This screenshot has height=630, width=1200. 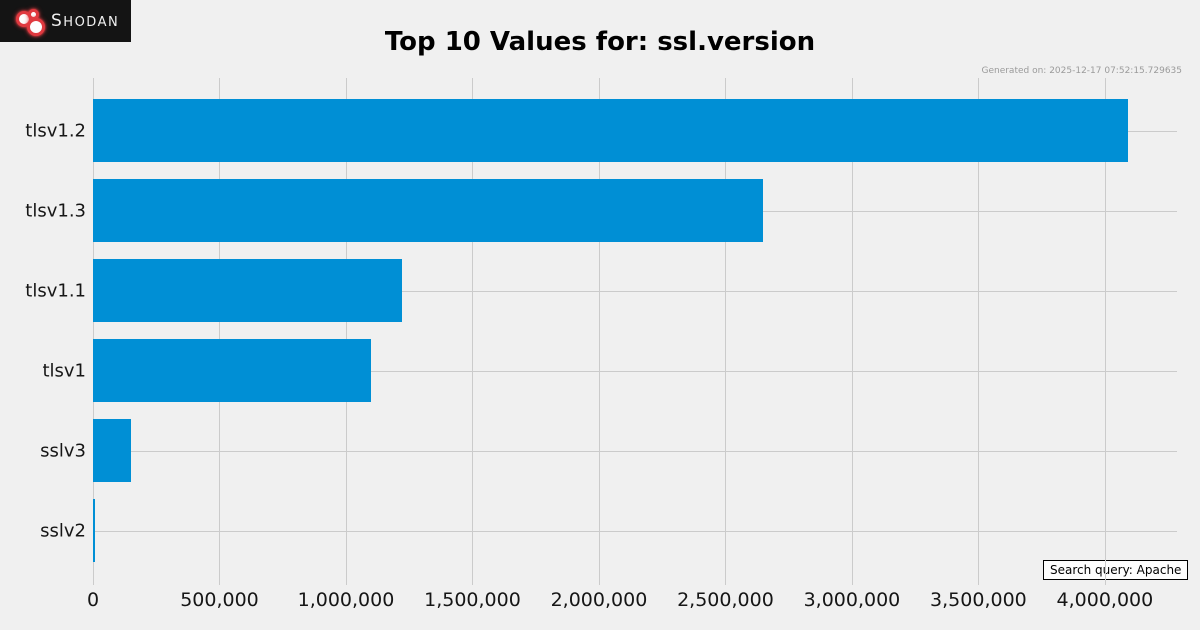 I want to click on bar-tlsv1.1, so click(x=247, y=290).